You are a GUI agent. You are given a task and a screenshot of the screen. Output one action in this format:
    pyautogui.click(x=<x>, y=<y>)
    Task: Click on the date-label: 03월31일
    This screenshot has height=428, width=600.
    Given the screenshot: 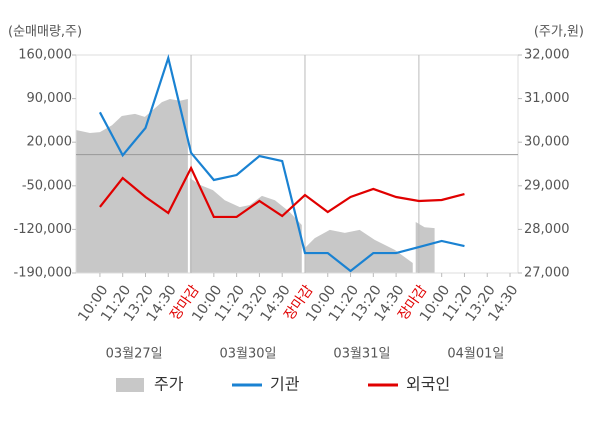 What is the action you would take?
    pyautogui.click(x=361, y=354)
    